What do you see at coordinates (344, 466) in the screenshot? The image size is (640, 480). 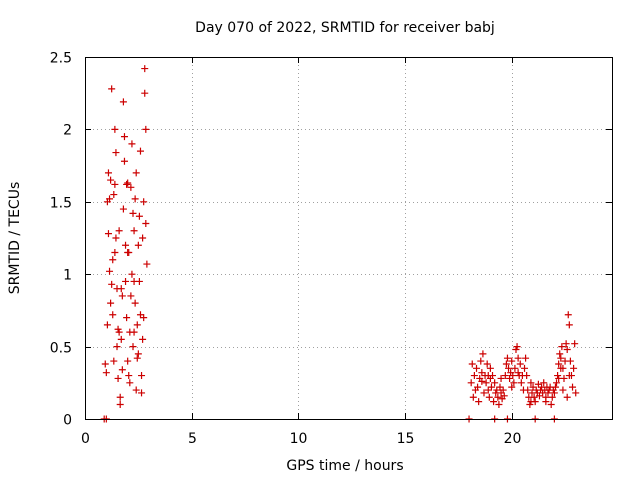 I see `x-axis-label: GPS time / hours` at bounding box center [344, 466].